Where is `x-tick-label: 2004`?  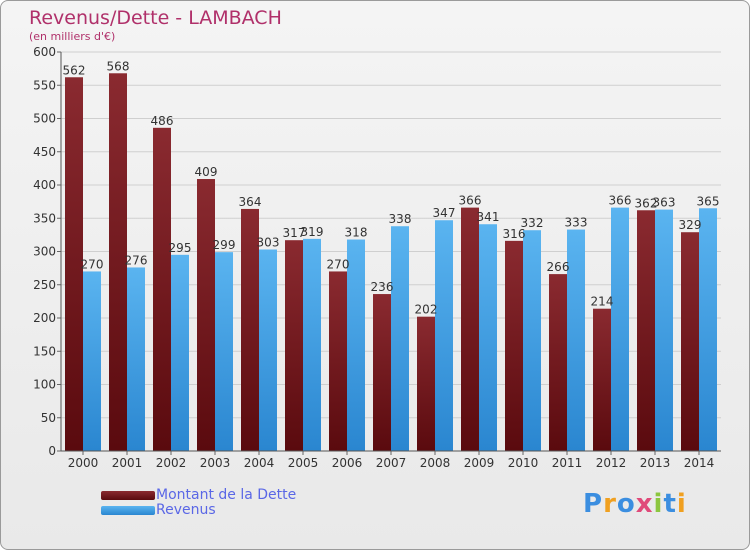
x-tick-label: 2004 is located at coordinates (259, 463).